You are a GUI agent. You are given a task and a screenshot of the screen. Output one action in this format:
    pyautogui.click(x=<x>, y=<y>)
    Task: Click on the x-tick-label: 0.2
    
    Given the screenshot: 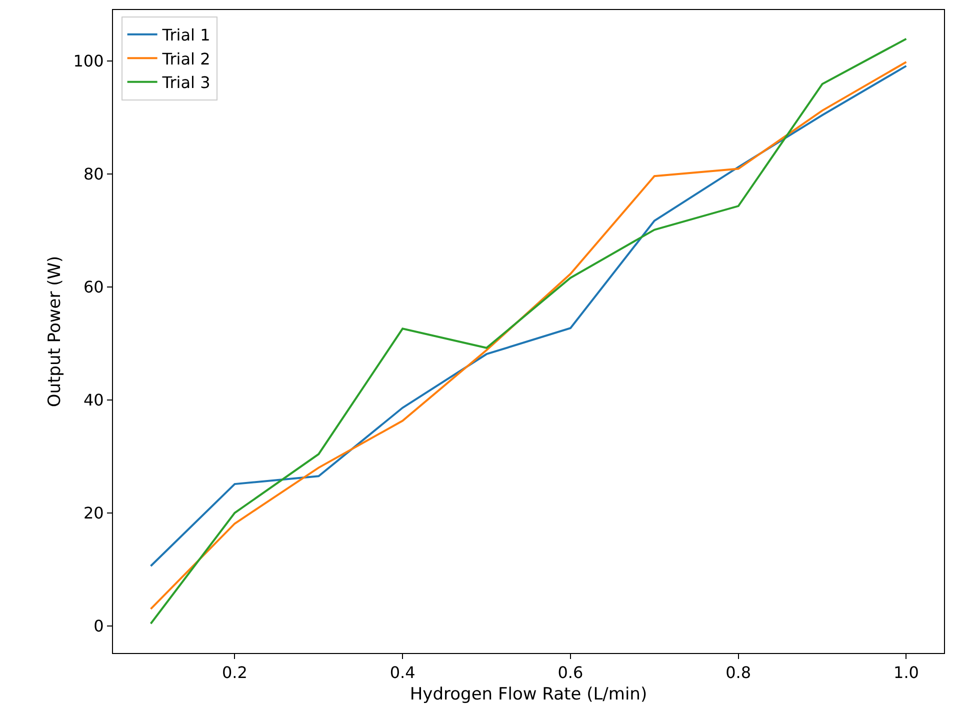 What is the action you would take?
    pyautogui.click(x=235, y=672)
    